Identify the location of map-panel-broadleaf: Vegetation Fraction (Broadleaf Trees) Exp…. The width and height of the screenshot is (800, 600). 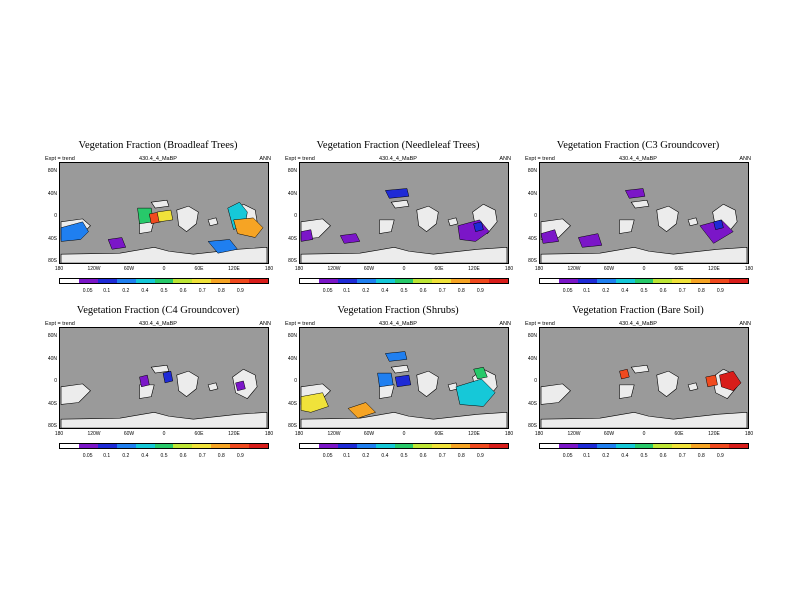
(158, 227).